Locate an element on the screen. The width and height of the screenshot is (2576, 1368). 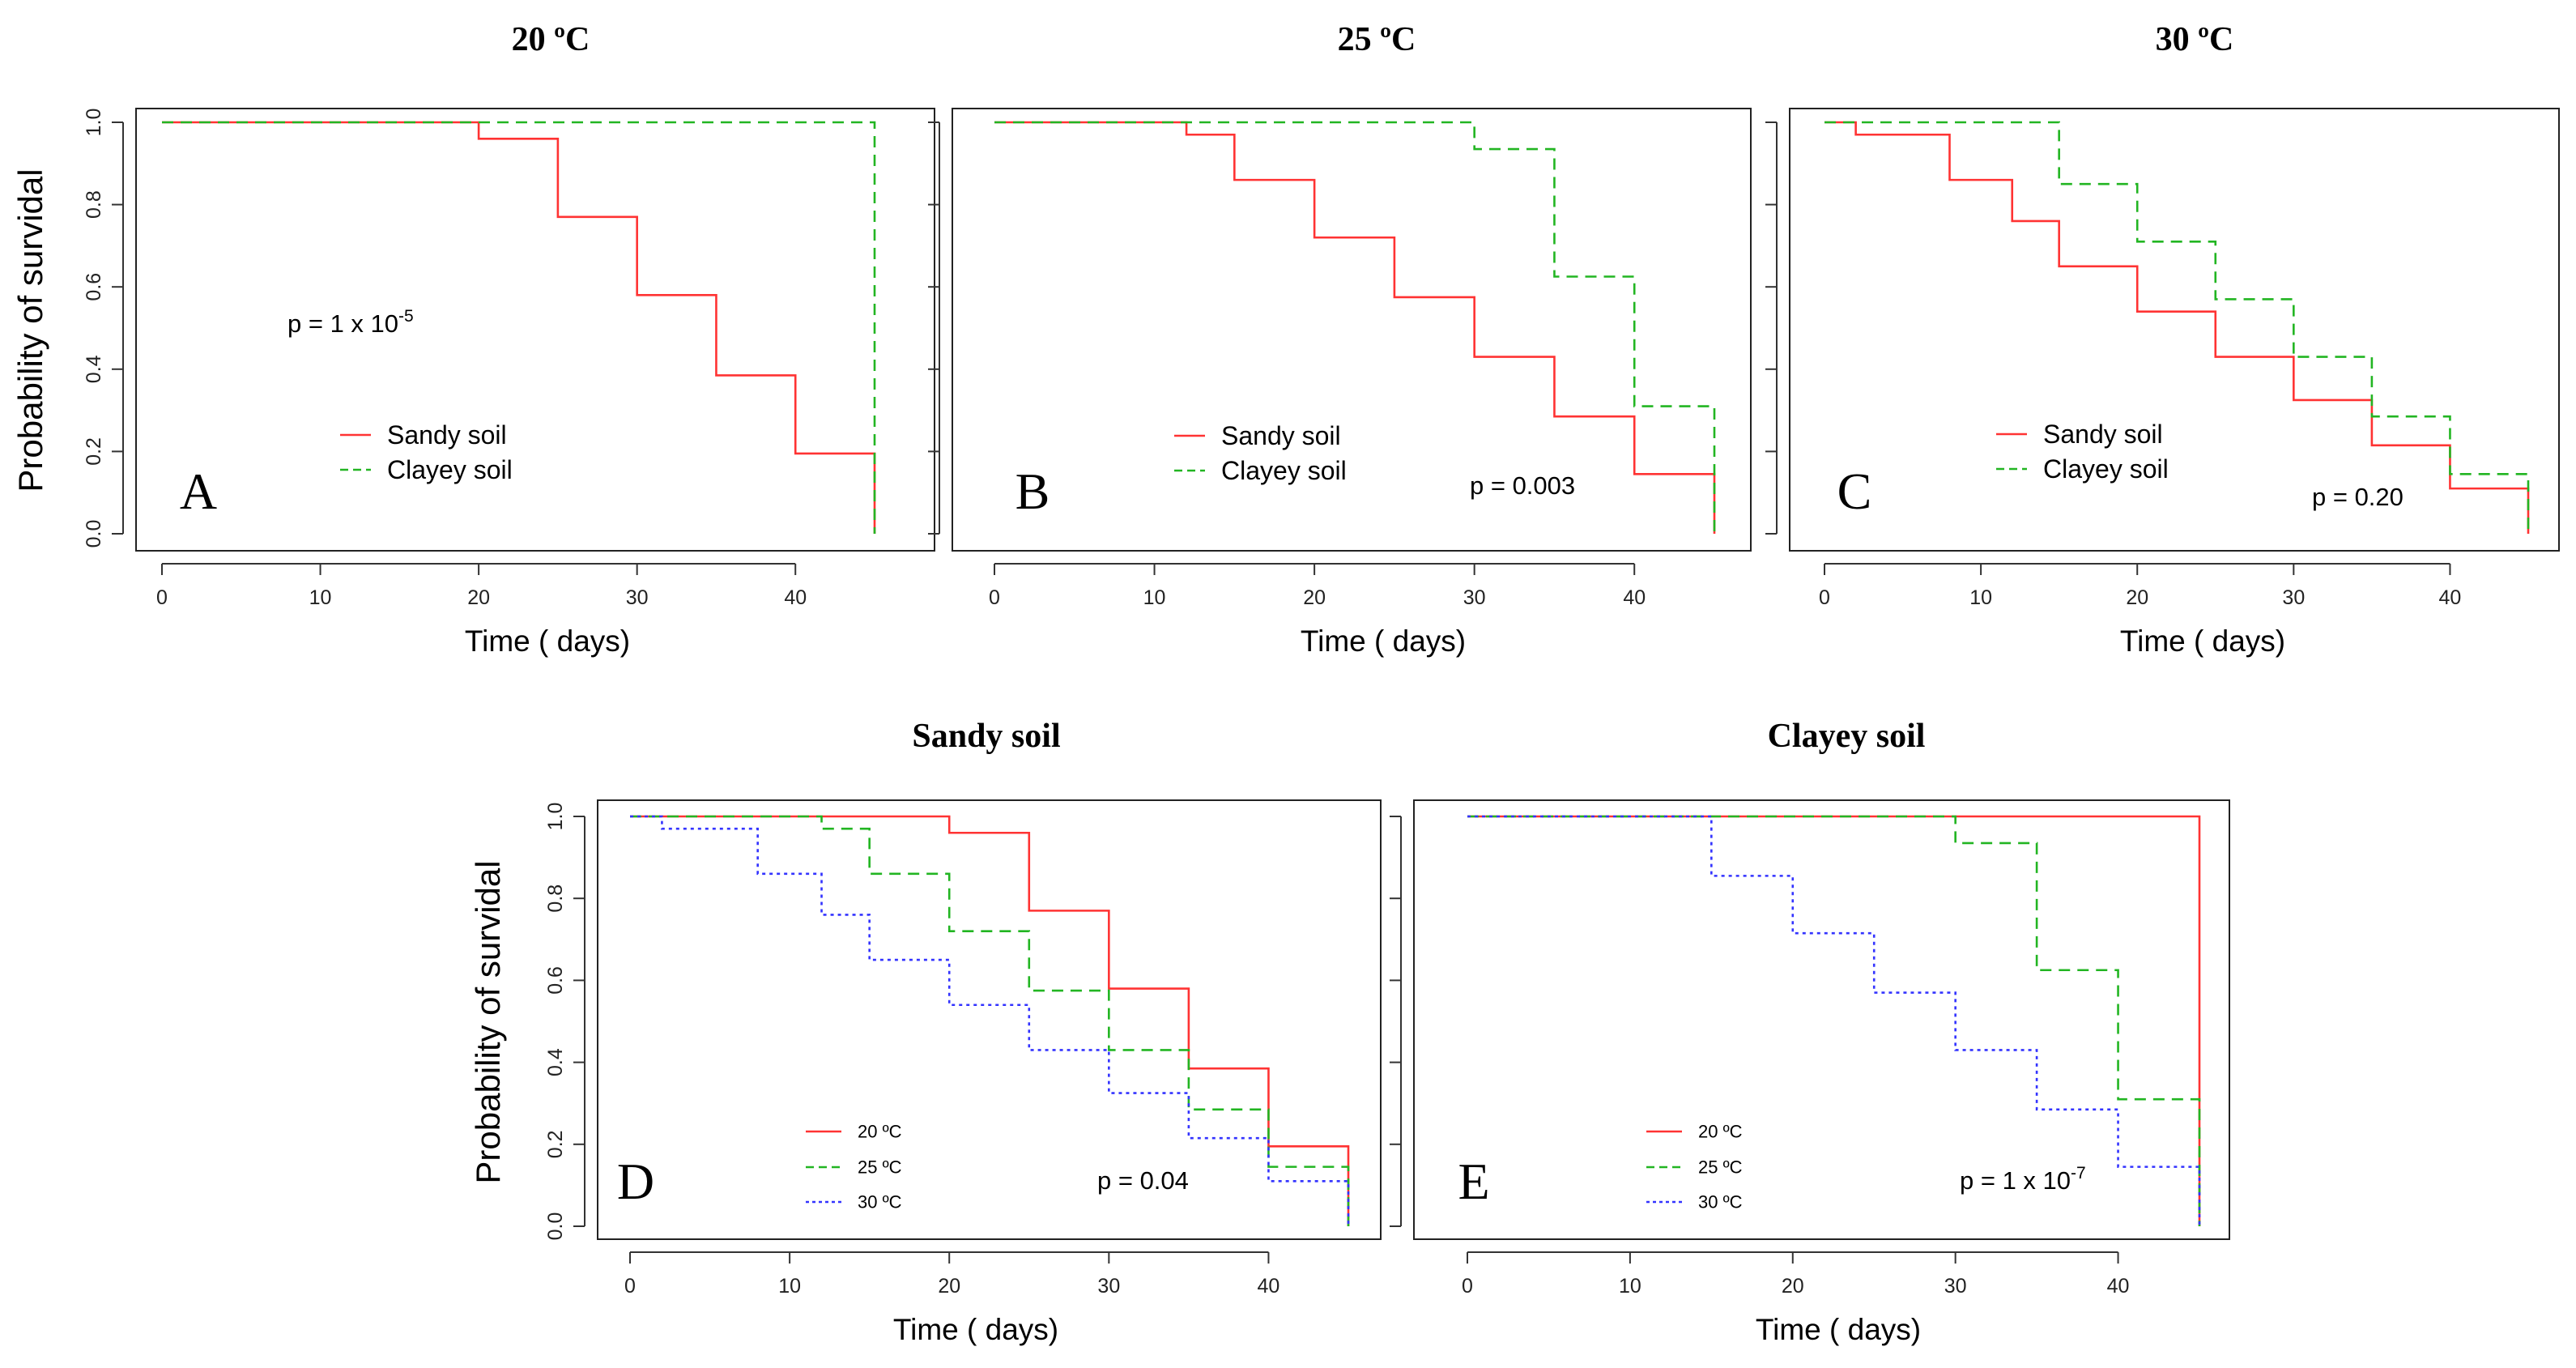
panel-letter: A is located at coordinates (198, 491).